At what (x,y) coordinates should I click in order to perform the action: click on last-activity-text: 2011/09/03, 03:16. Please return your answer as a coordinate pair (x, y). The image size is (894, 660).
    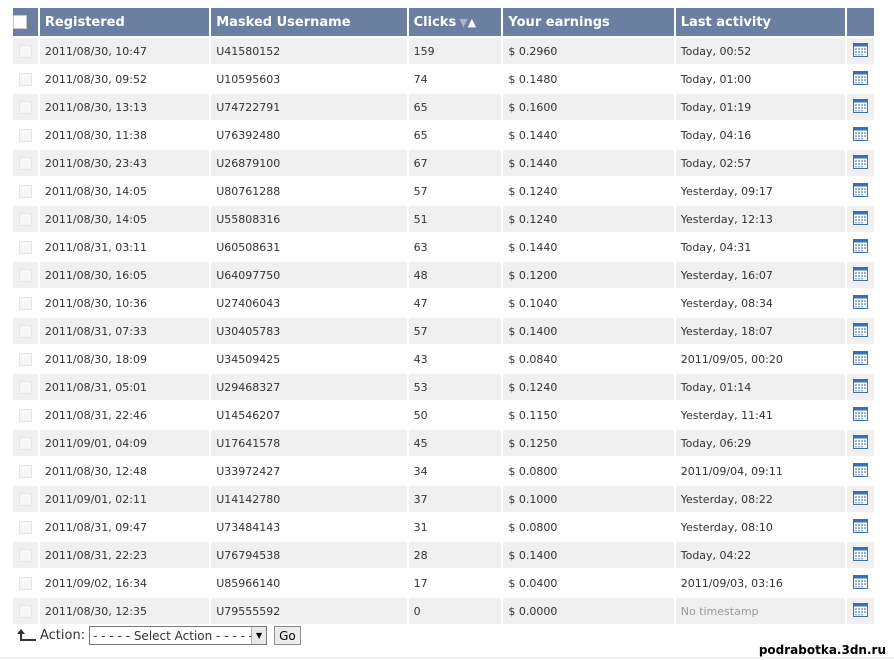
    Looking at the image, I should click on (731, 583).